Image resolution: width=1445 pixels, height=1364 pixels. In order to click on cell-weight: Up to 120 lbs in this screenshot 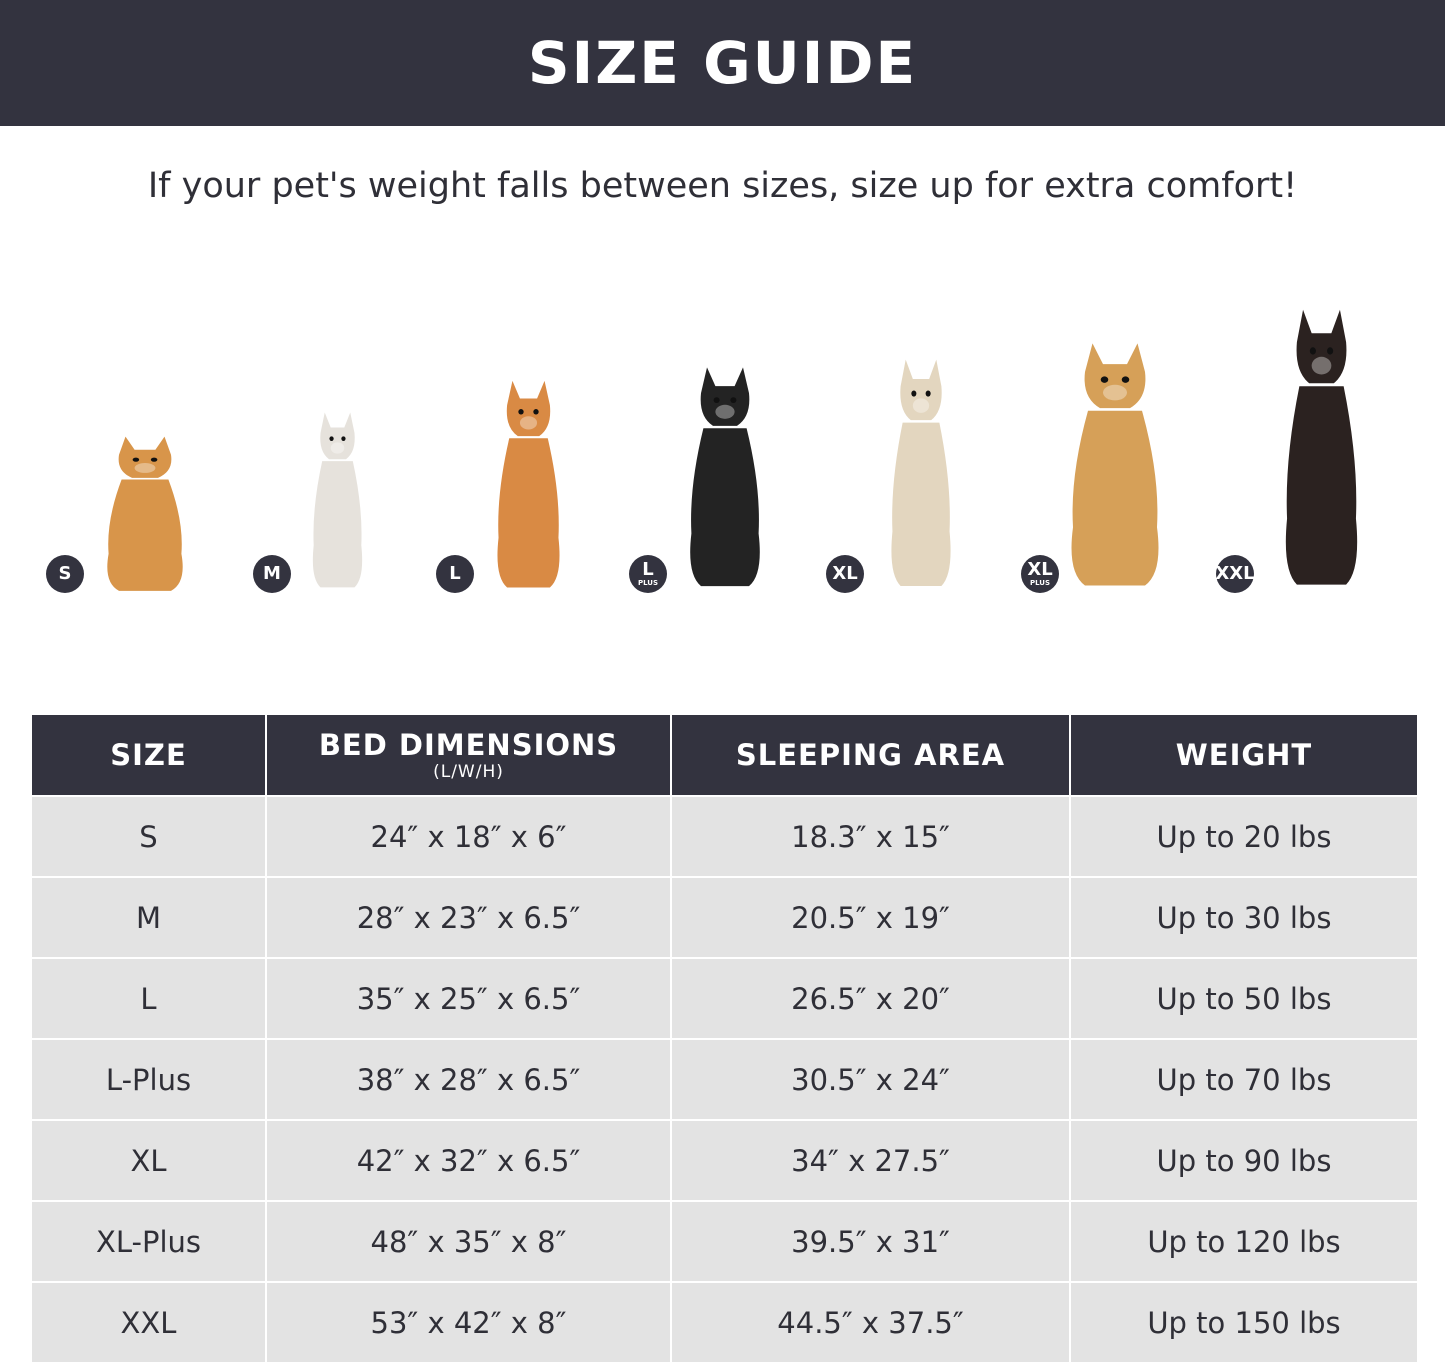, I will do `click(1244, 1241)`.